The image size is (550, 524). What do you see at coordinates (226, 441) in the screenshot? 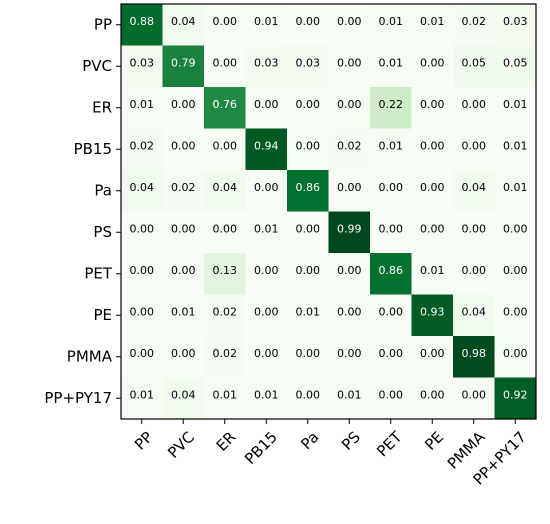
I see `x-tick-label: ER` at bounding box center [226, 441].